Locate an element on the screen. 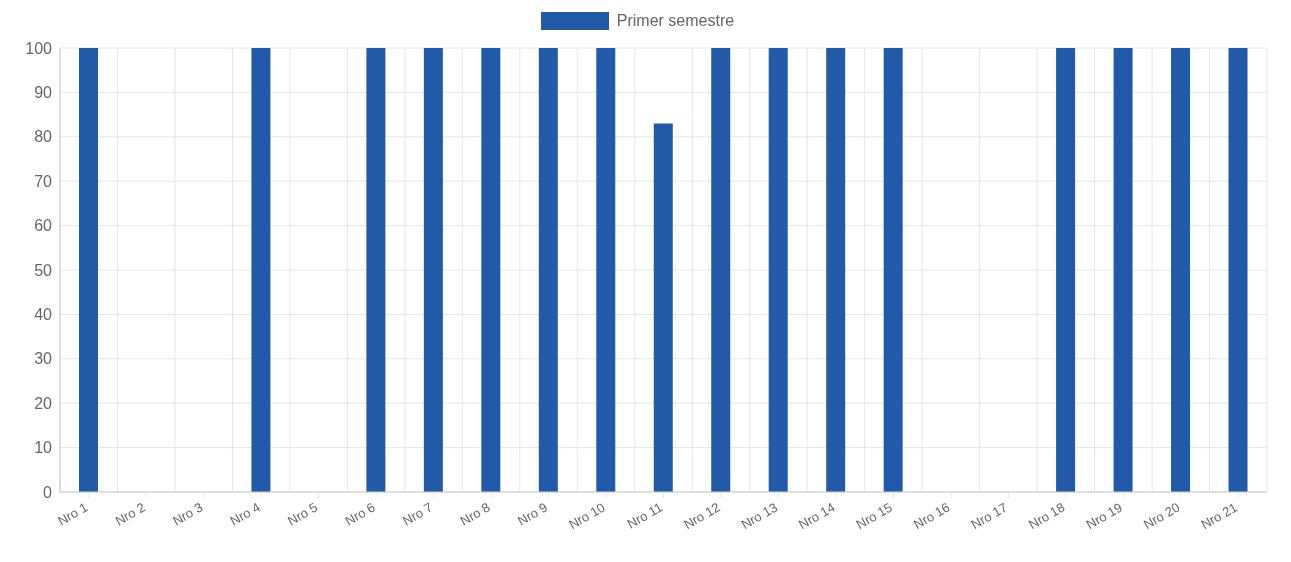  x-tick-label: Nro 18 is located at coordinates (1047, 516).